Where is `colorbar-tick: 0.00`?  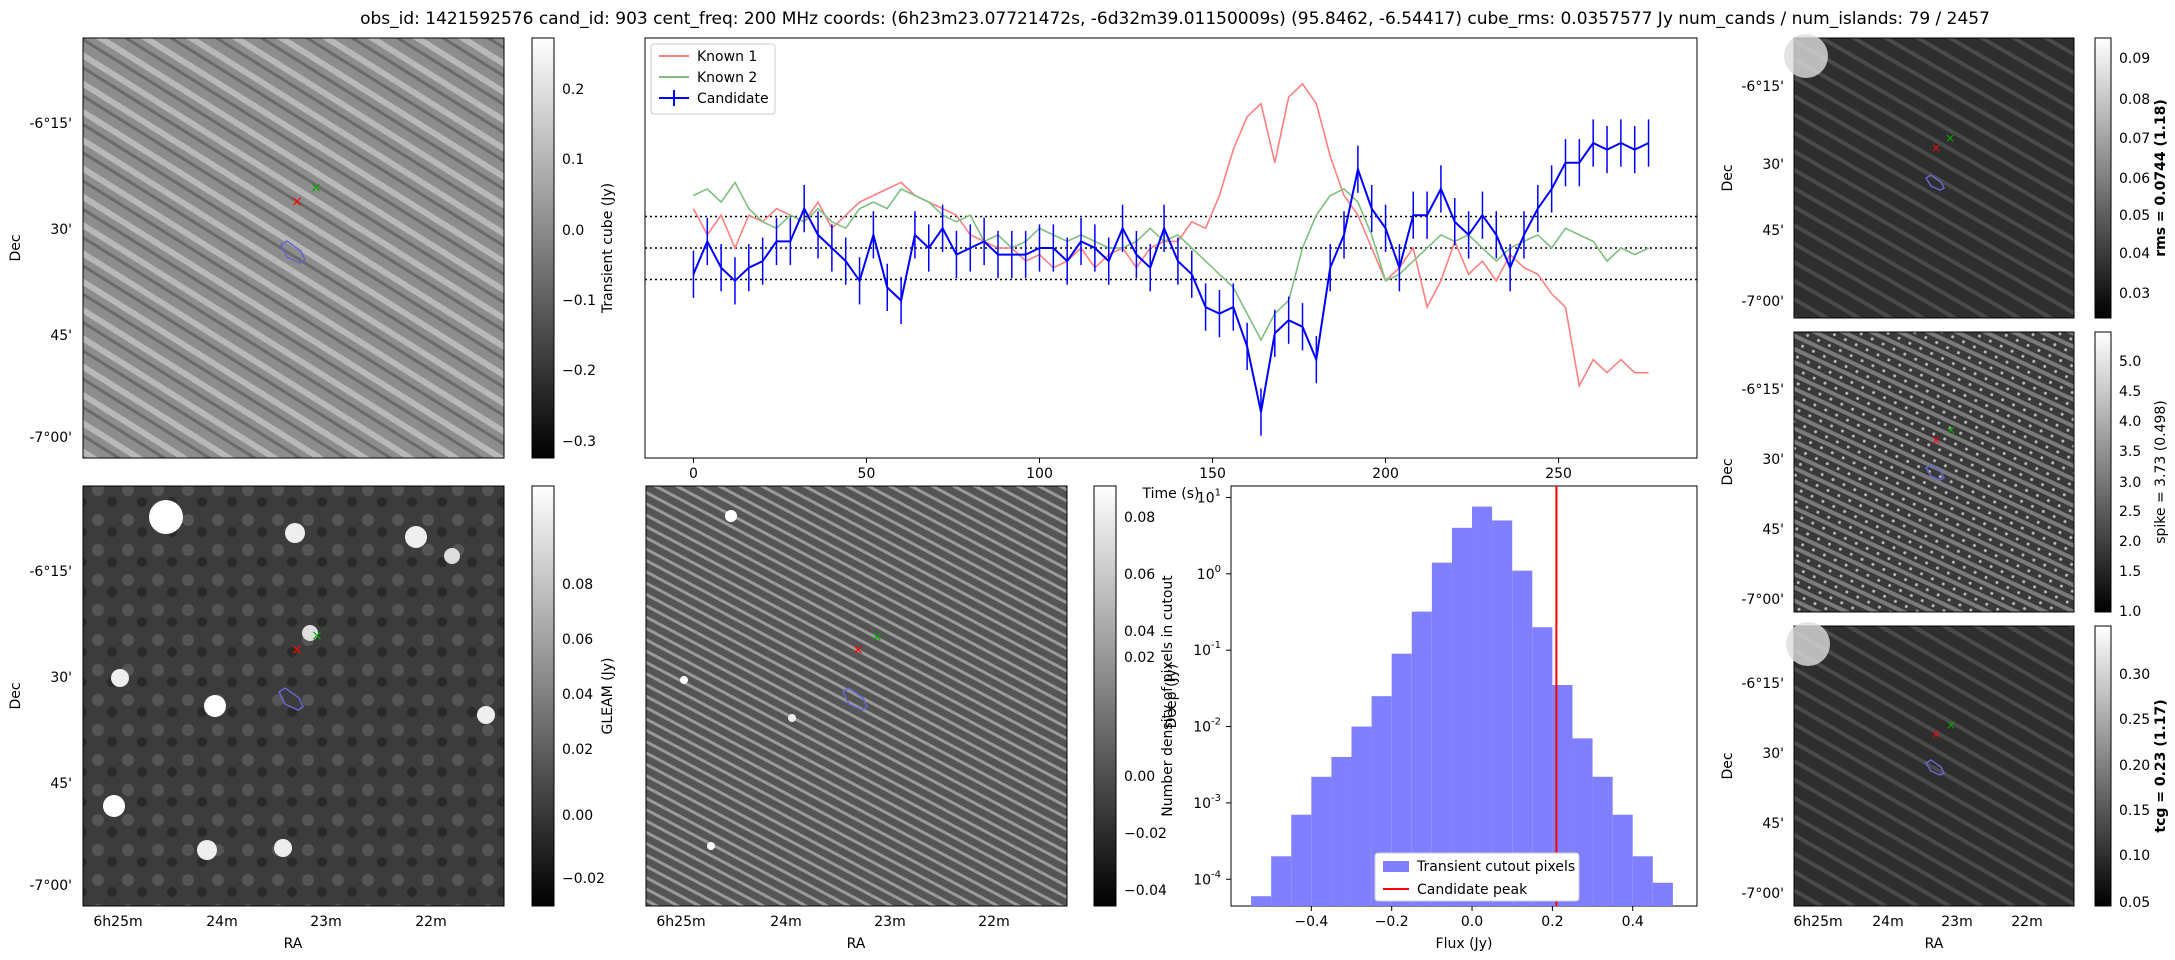 colorbar-tick: 0.00 is located at coordinates (577, 816).